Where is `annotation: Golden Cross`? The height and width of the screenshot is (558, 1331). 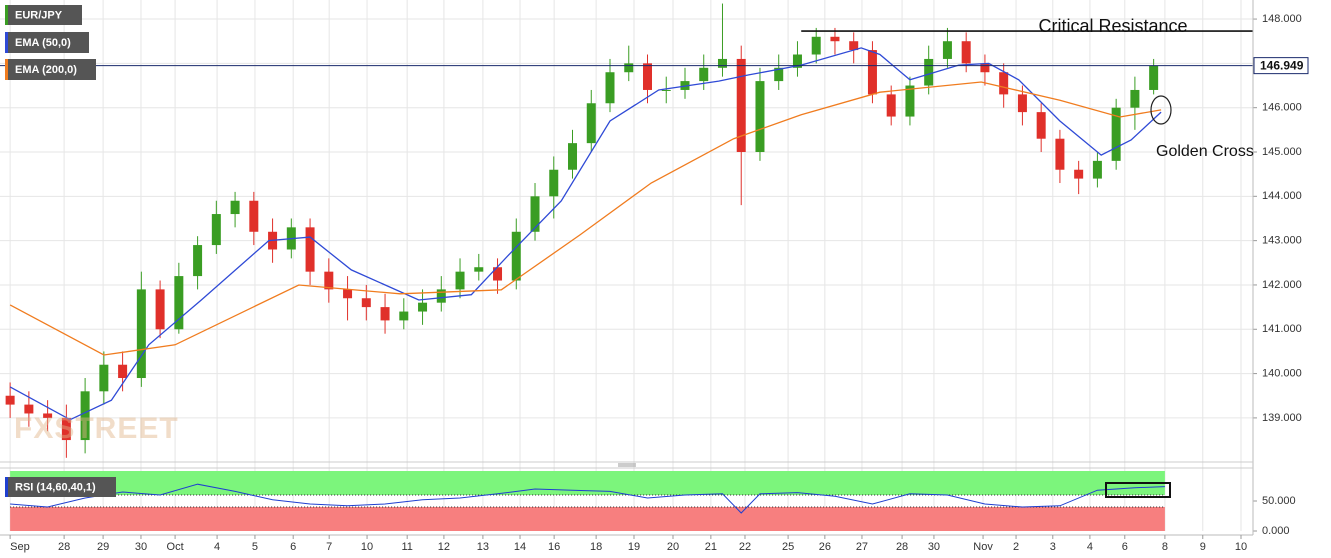
annotation: Golden Cross is located at coordinates (1205, 151).